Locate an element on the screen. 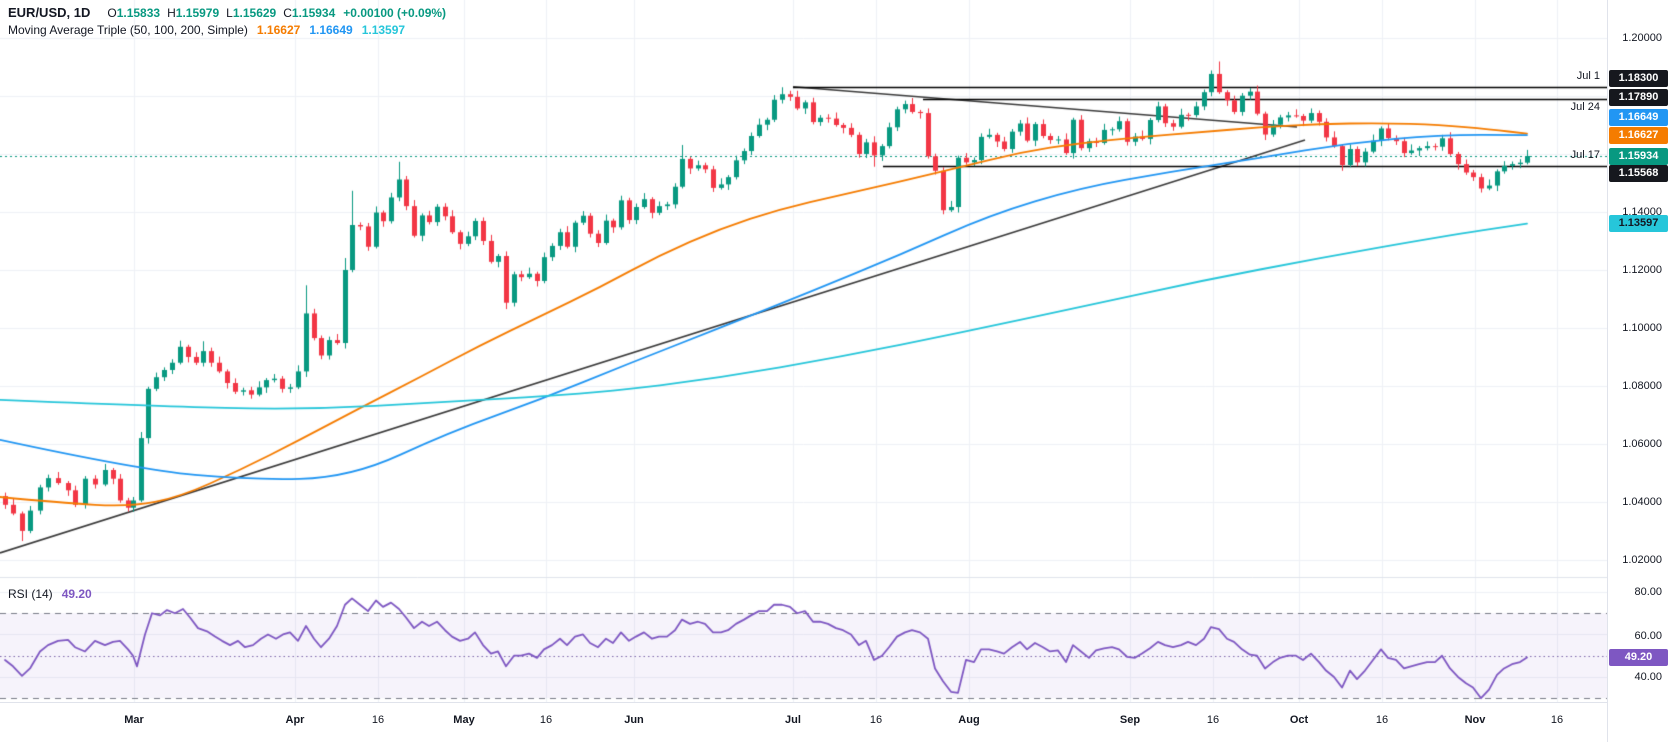  price-axis-label: 80.00 is located at coordinates (1648, 592).